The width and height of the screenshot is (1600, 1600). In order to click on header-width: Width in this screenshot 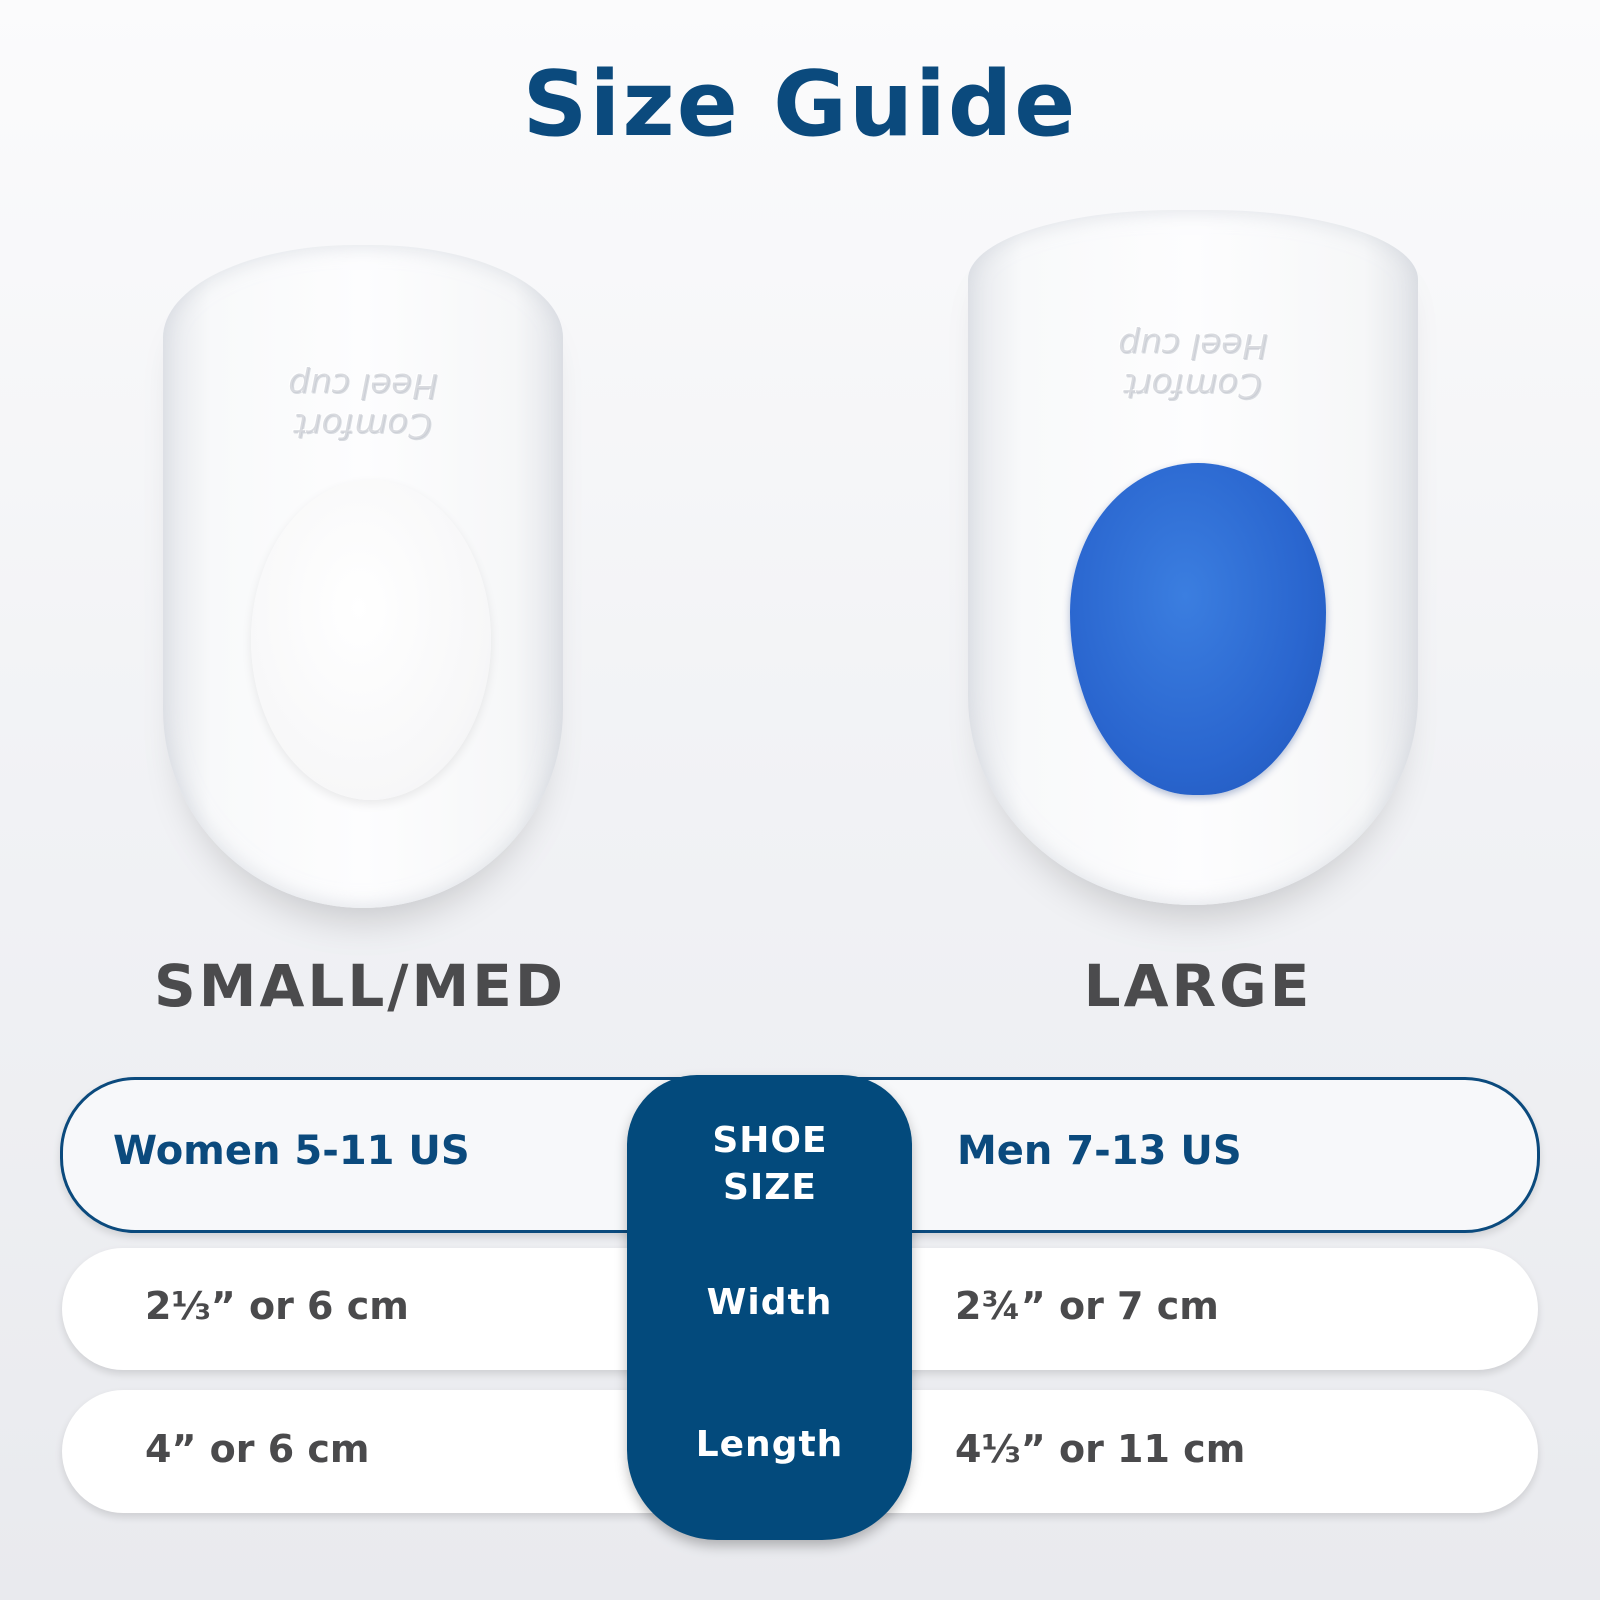, I will do `click(769, 1302)`.